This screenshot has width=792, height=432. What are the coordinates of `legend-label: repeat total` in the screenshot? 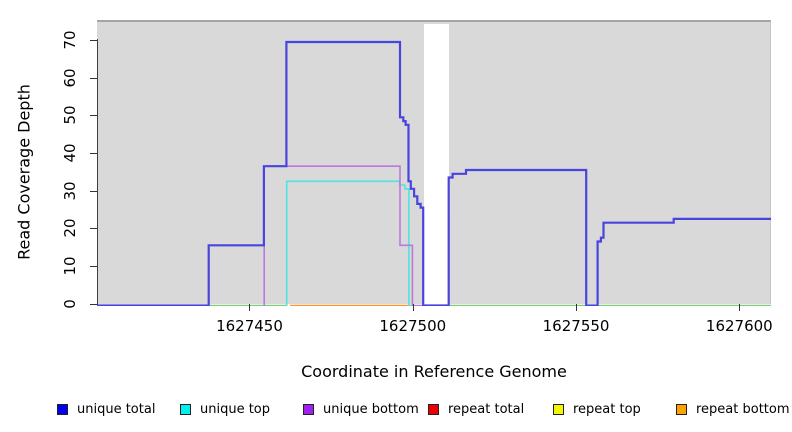 It's located at (486, 409).